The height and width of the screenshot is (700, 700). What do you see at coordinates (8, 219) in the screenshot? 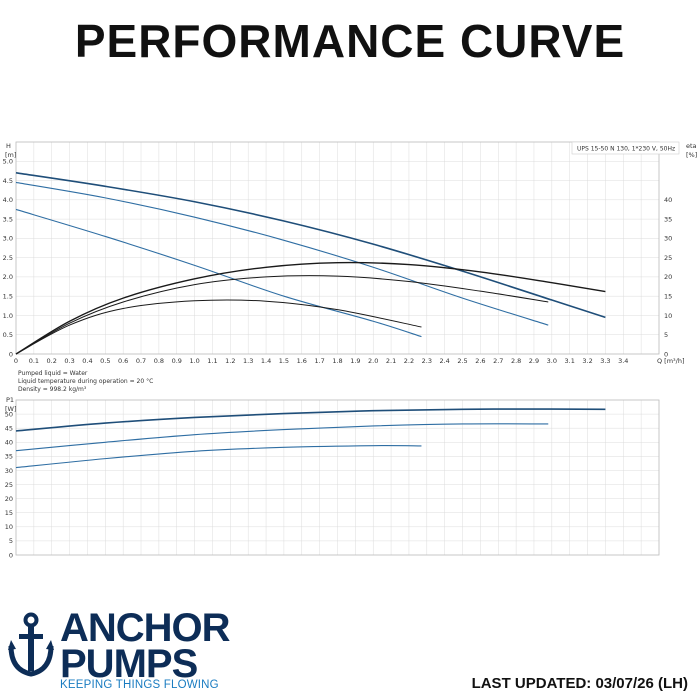
I see `y-tick-label: 3.5` at bounding box center [8, 219].